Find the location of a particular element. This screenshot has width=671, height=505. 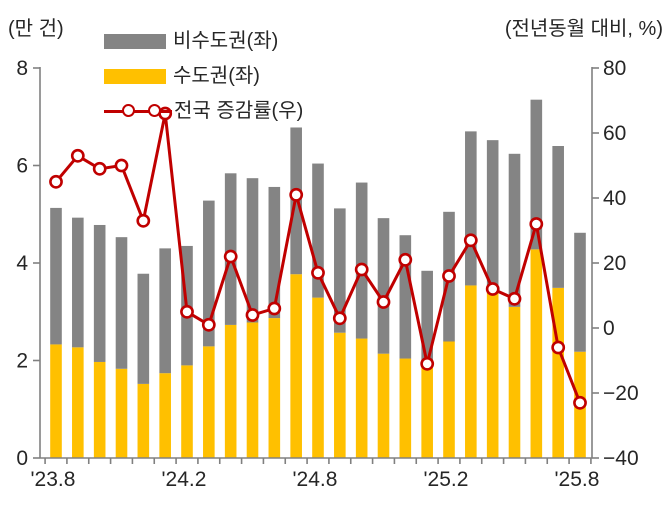

bar-nonmetro-'24.11 is located at coordinates (383, 286).